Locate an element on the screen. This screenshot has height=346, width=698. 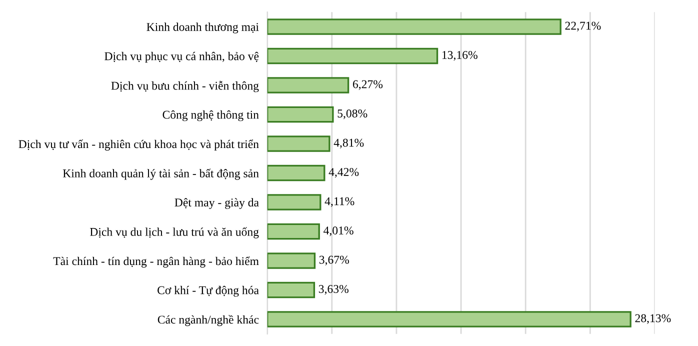
y-tick-label: Cơ khí - Tự động hóa is located at coordinates (208, 291).